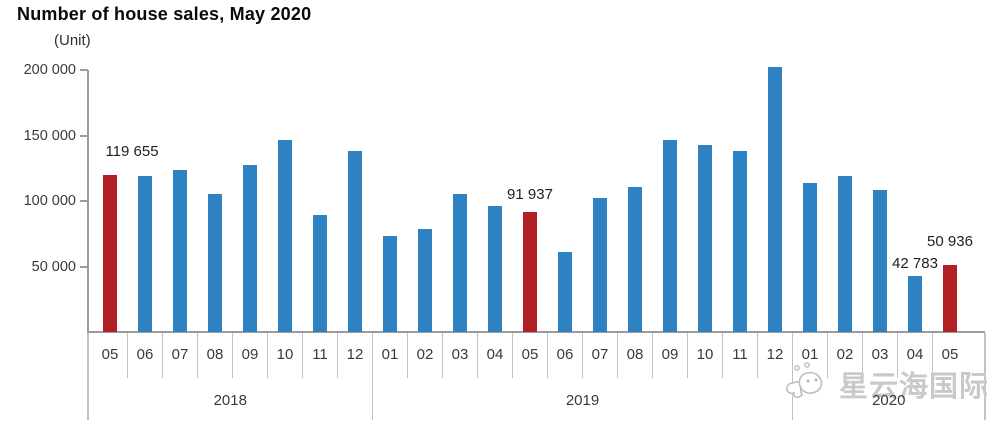 The image size is (1000, 431). I want to click on year-label: 2019, so click(582, 400).